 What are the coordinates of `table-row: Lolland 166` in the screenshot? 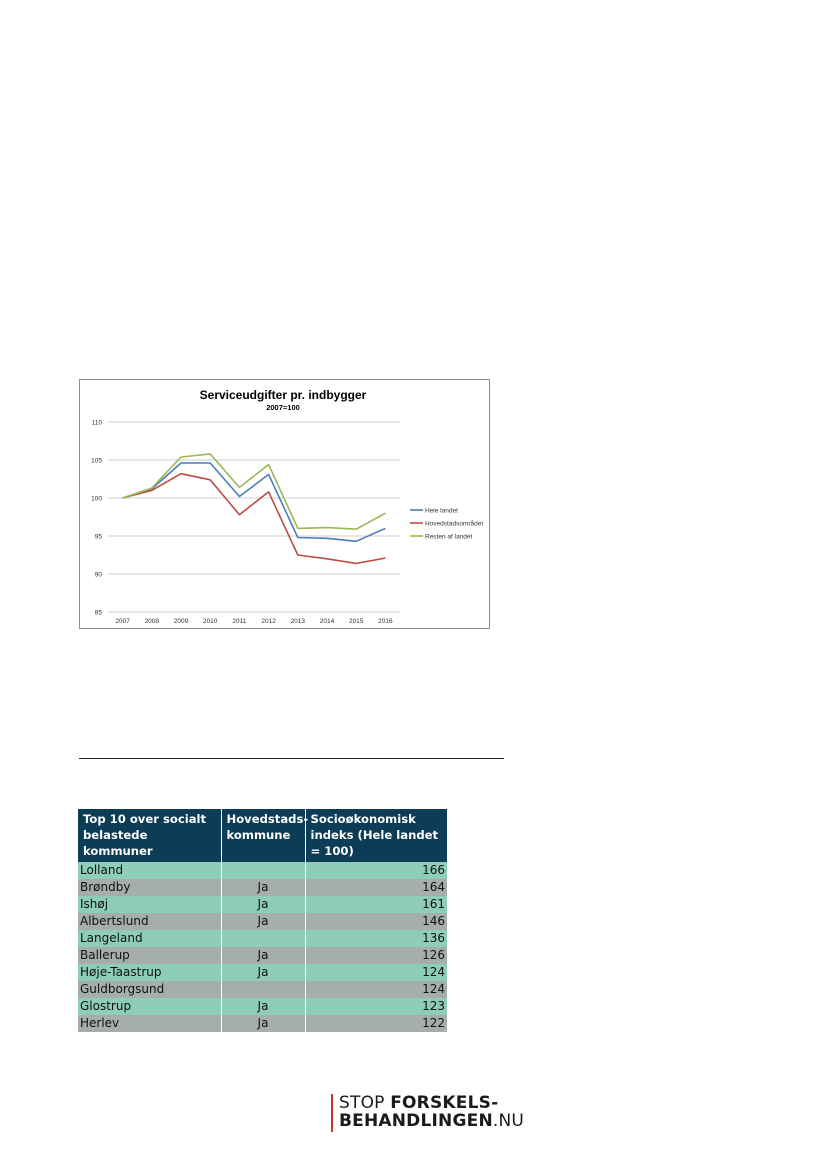 It's located at (262, 870).